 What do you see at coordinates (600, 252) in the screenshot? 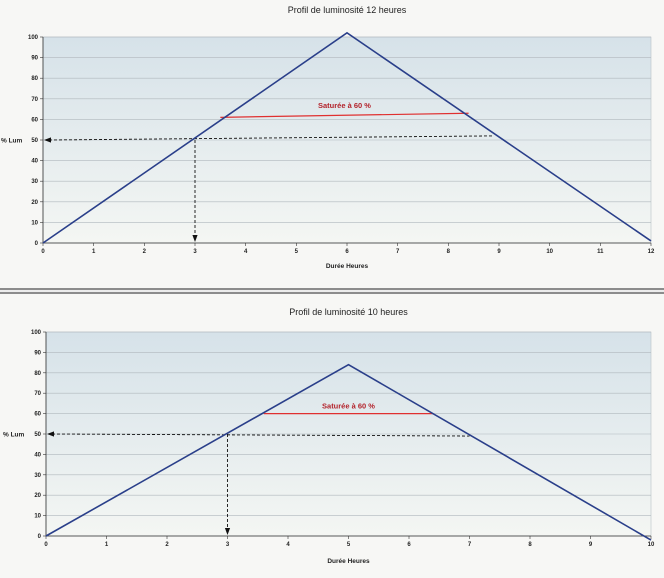
I see `x-tick-label: 11` at bounding box center [600, 252].